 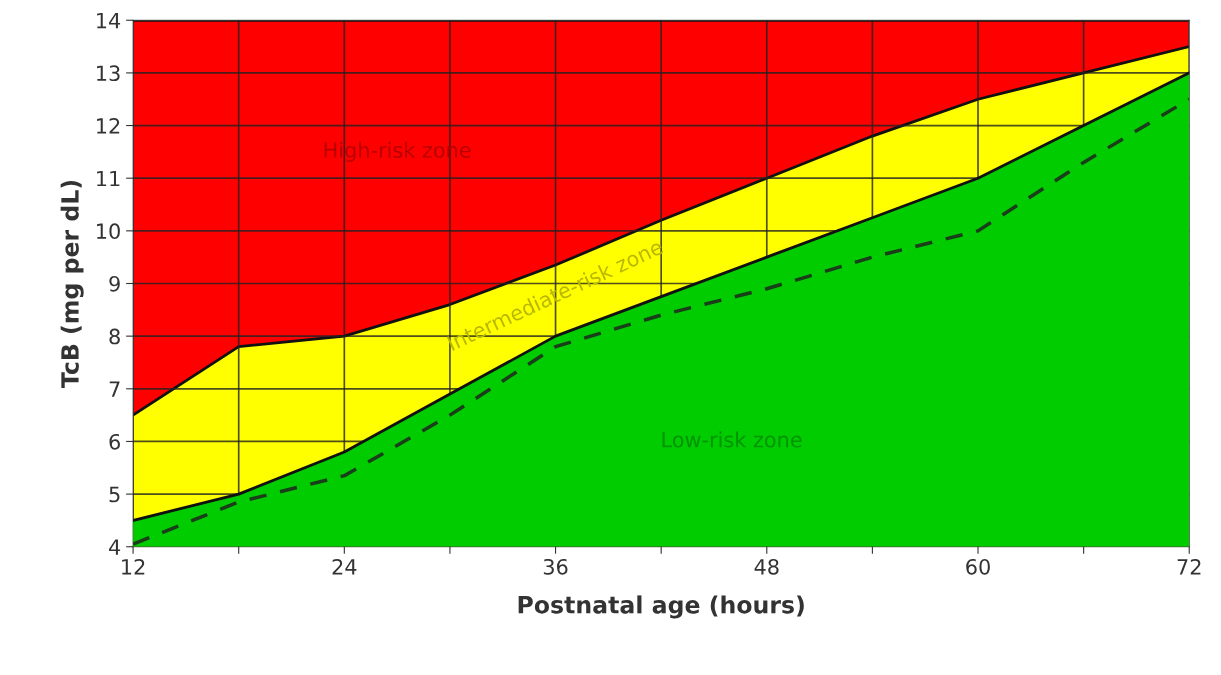 What do you see at coordinates (555, 566) in the screenshot?
I see `x-tick-label: 36` at bounding box center [555, 566].